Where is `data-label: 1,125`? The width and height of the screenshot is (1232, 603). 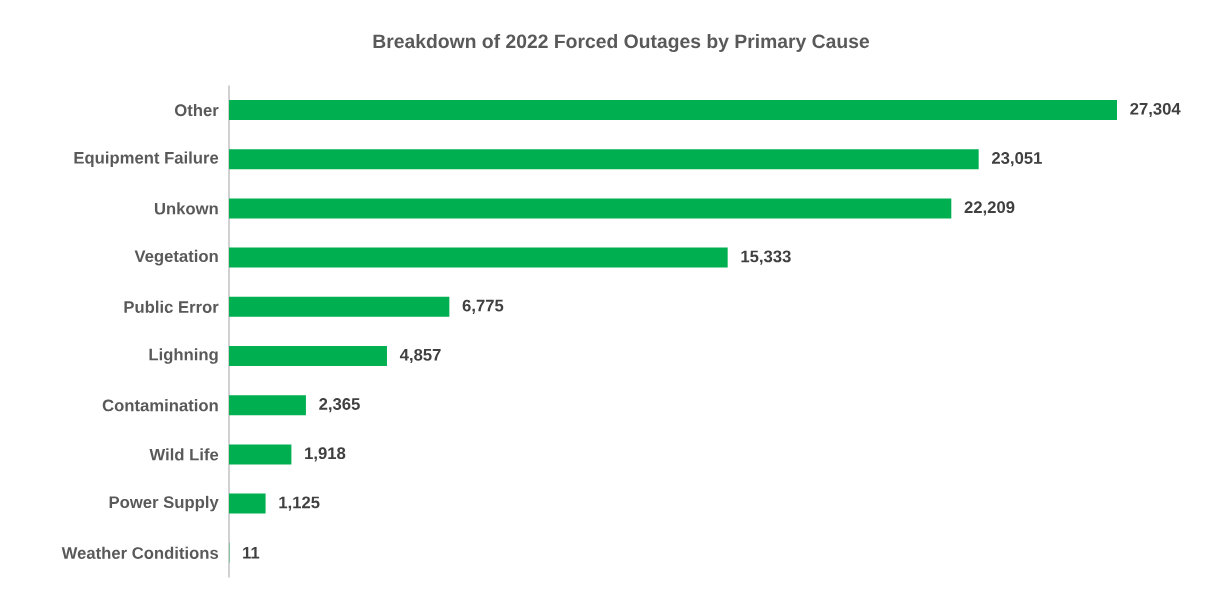
data-label: 1,125 is located at coordinates (299, 503).